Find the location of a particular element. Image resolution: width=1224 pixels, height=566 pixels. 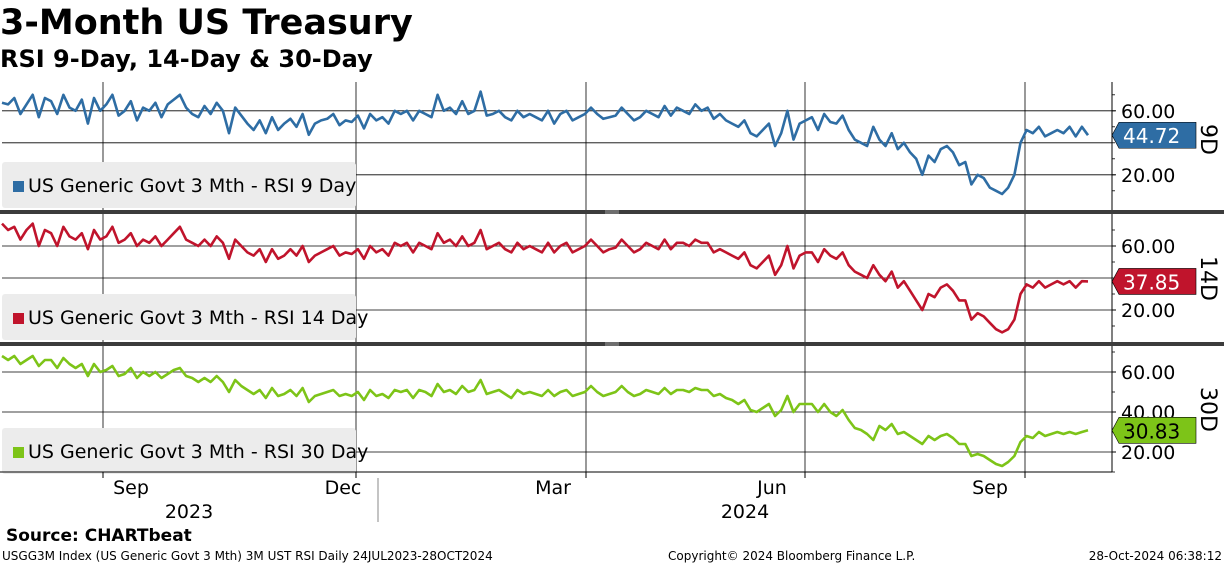

x-tick-label: Jun is located at coordinates (771, 488).